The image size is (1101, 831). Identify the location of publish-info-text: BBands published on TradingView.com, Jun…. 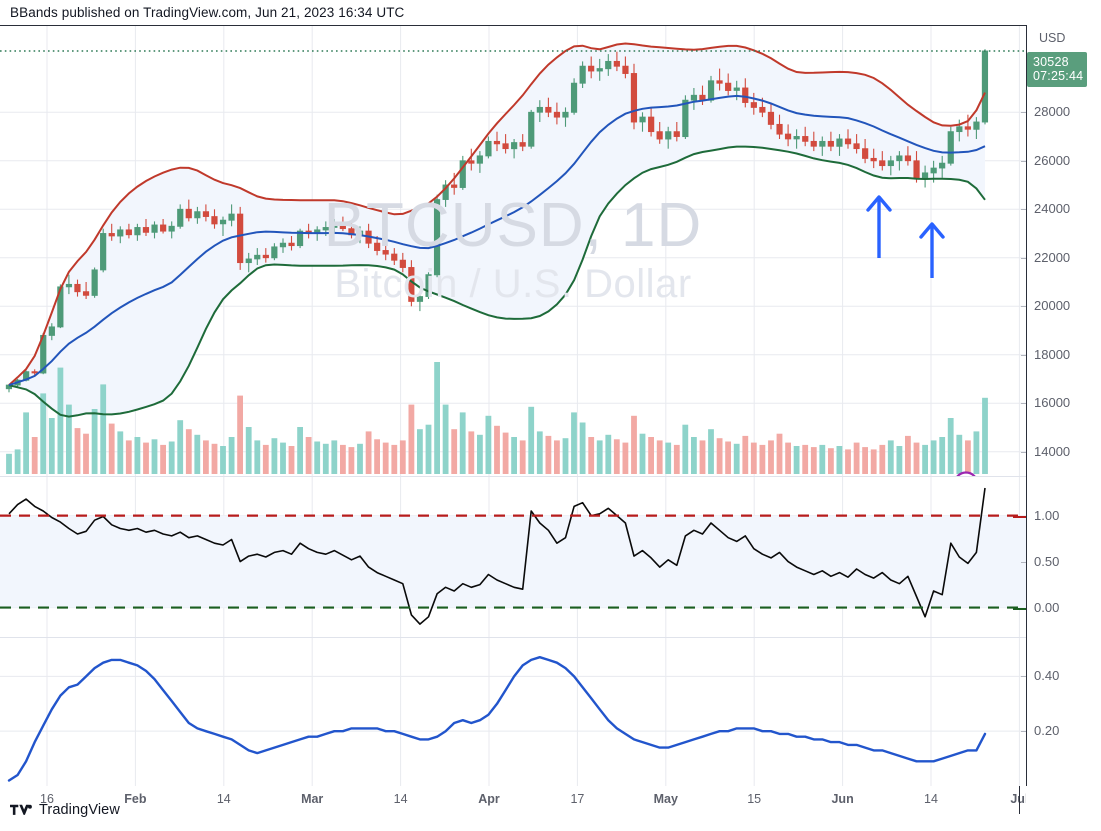
(207, 12).